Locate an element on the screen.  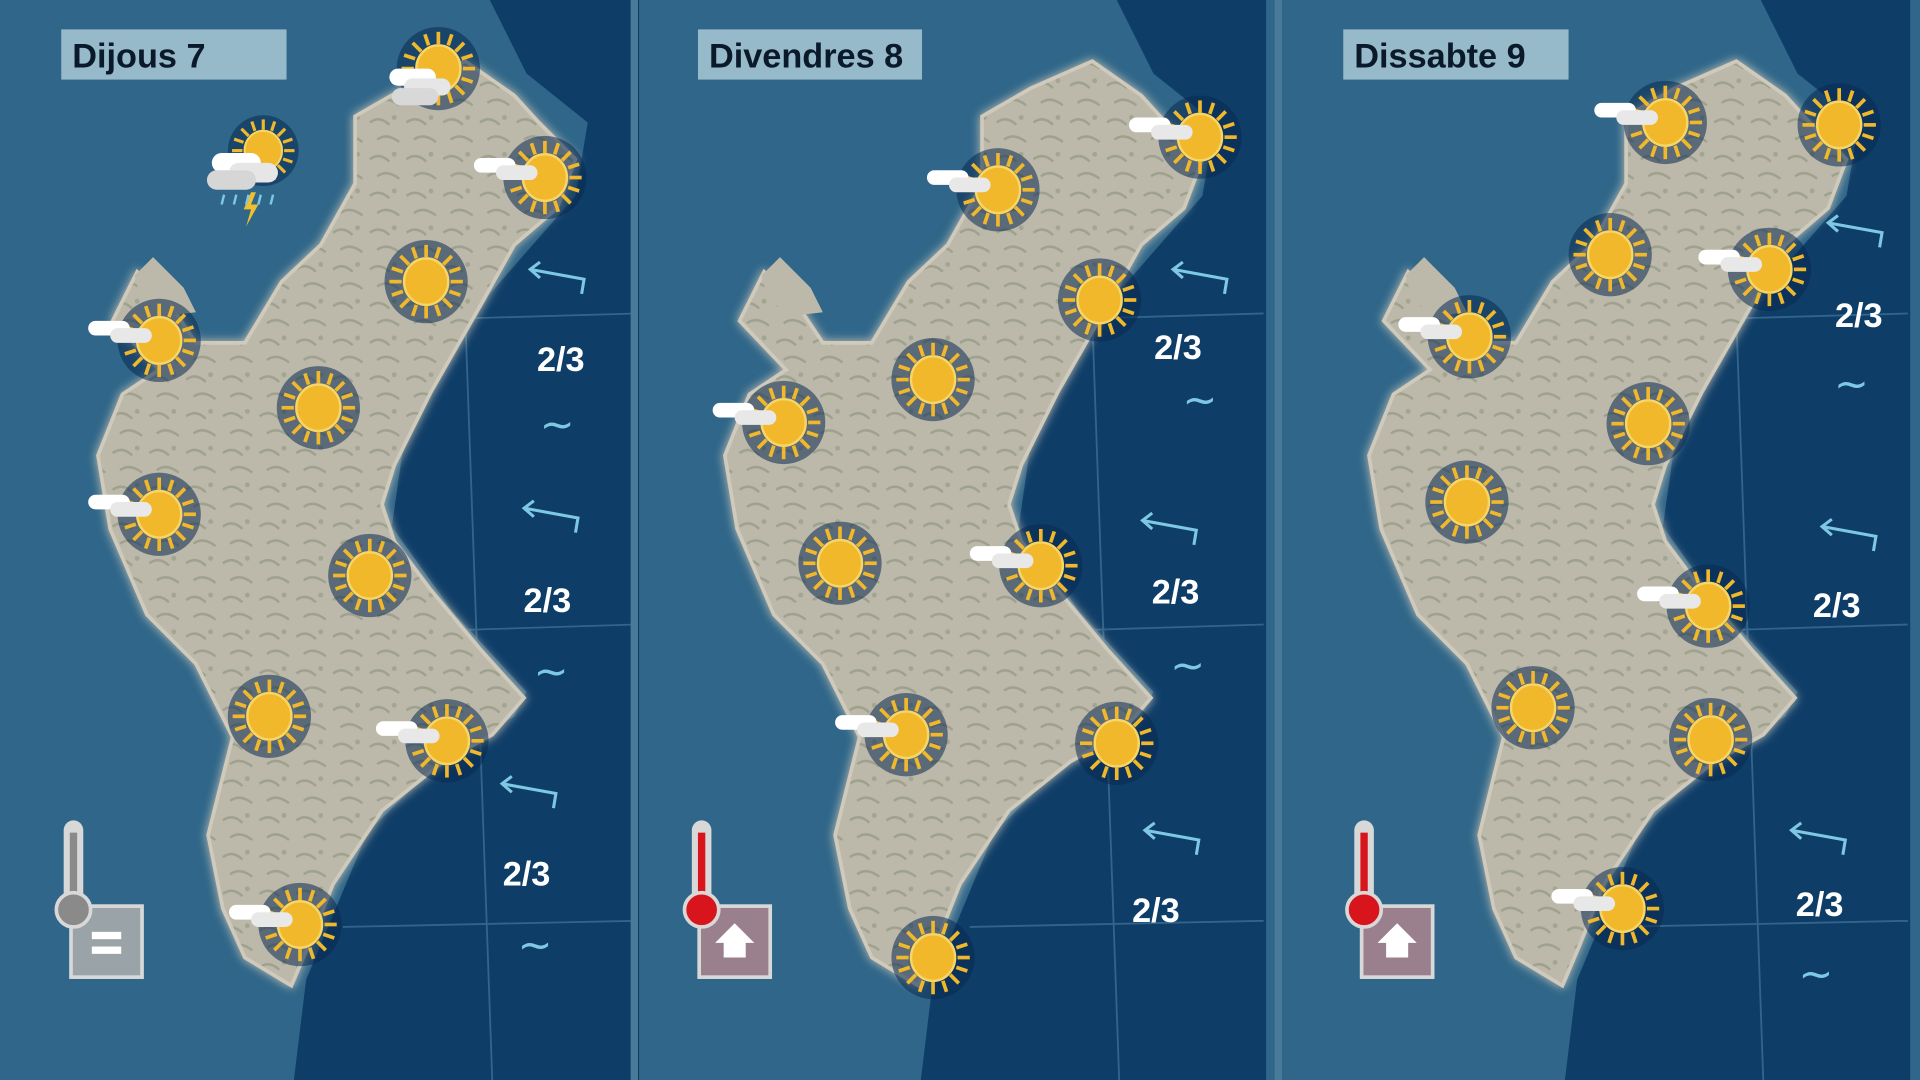
day-title-text: Dissabte 9 is located at coordinates (1439, 56).